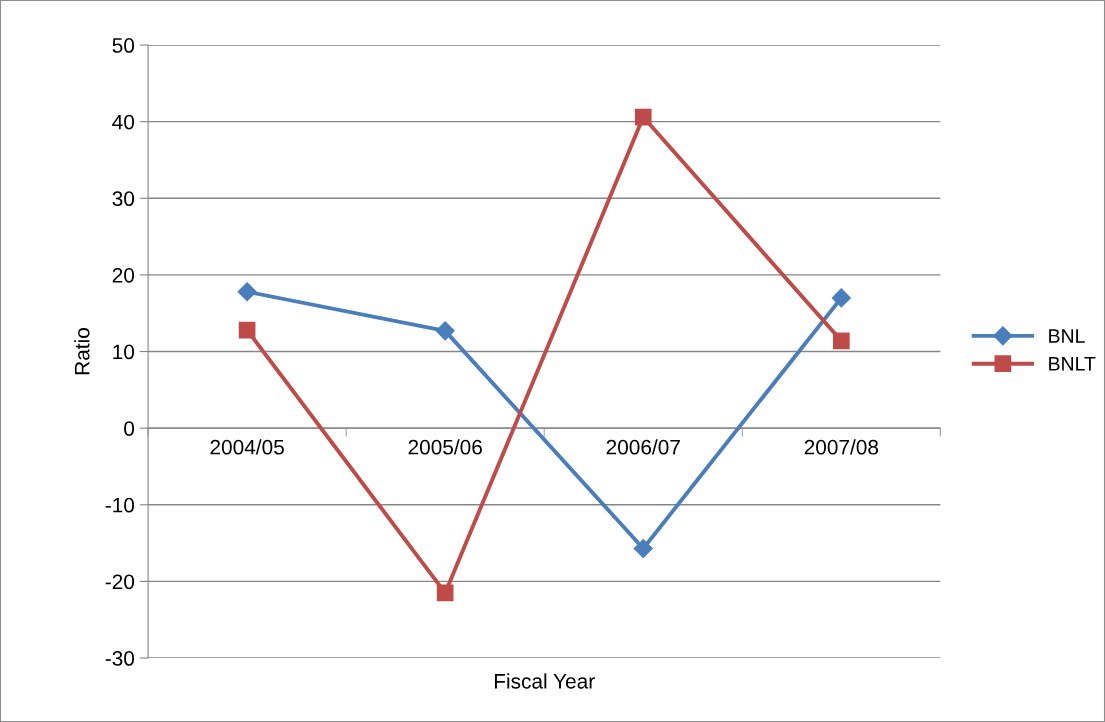  What do you see at coordinates (82, 351) in the screenshot?
I see `y-axis-title: Ratio` at bounding box center [82, 351].